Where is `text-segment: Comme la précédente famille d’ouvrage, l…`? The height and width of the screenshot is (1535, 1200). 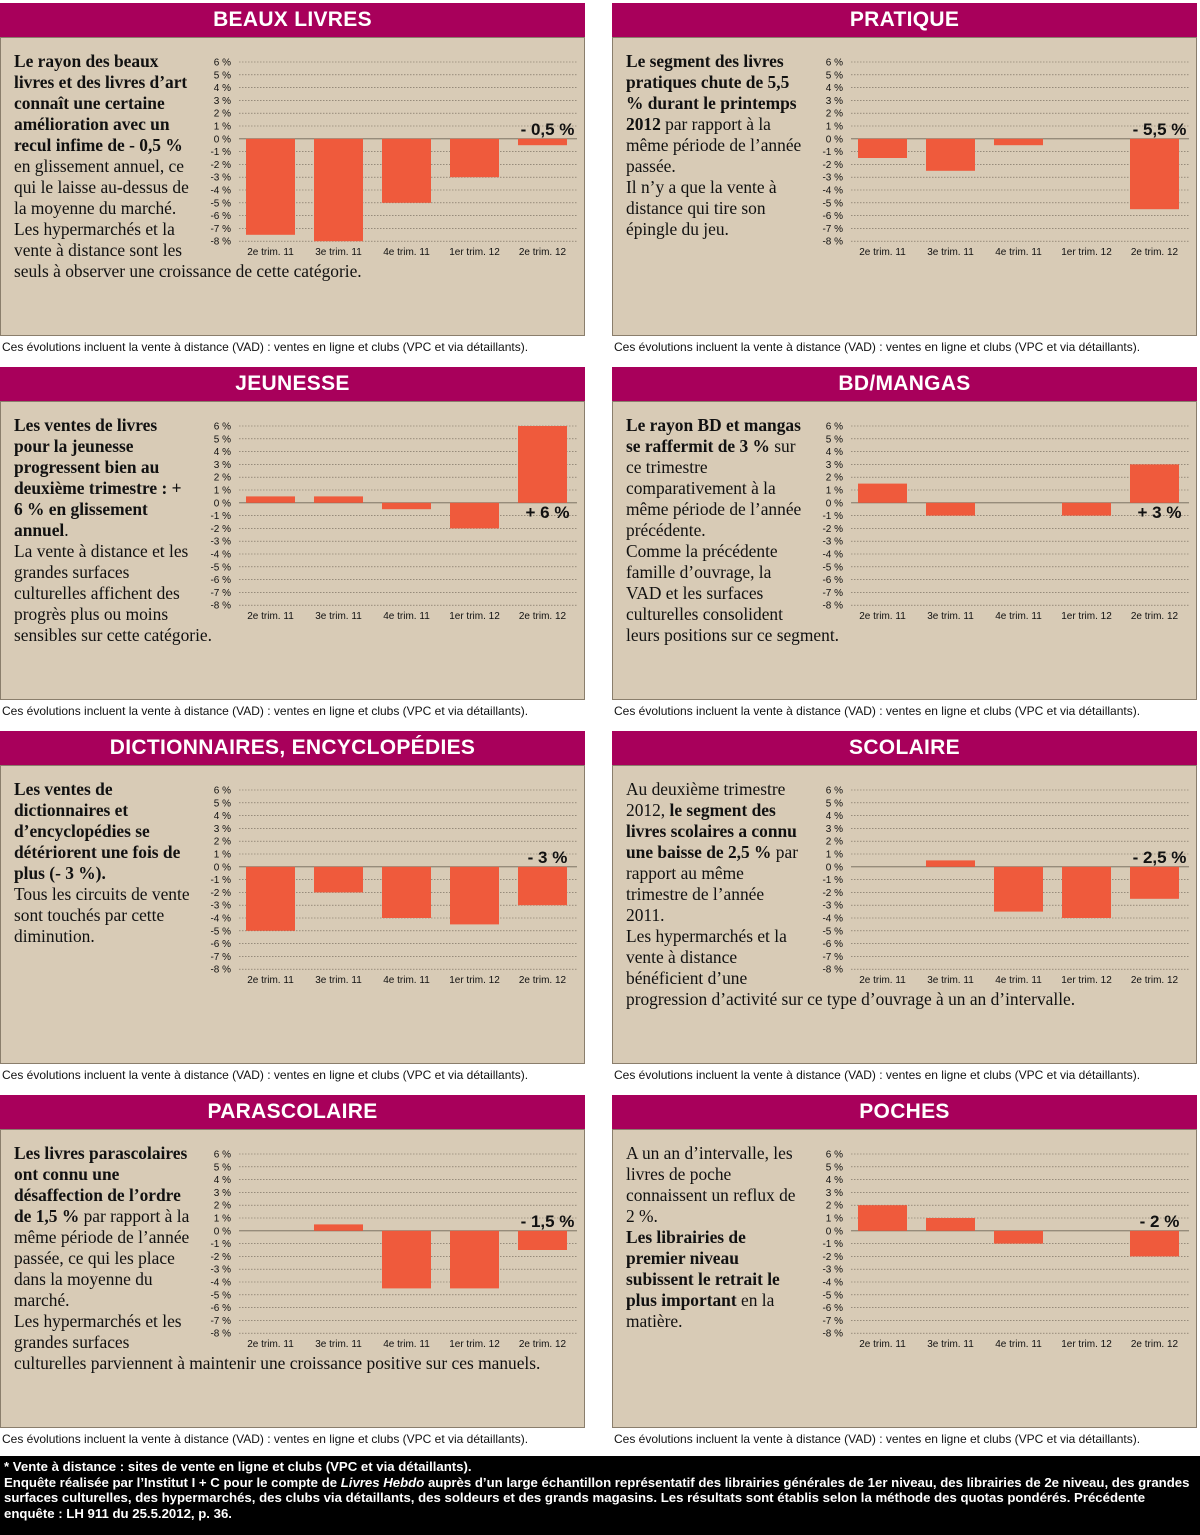 text-segment: Comme la précédente famille d’ouvrage, l… is located at coordinates (733, 593).